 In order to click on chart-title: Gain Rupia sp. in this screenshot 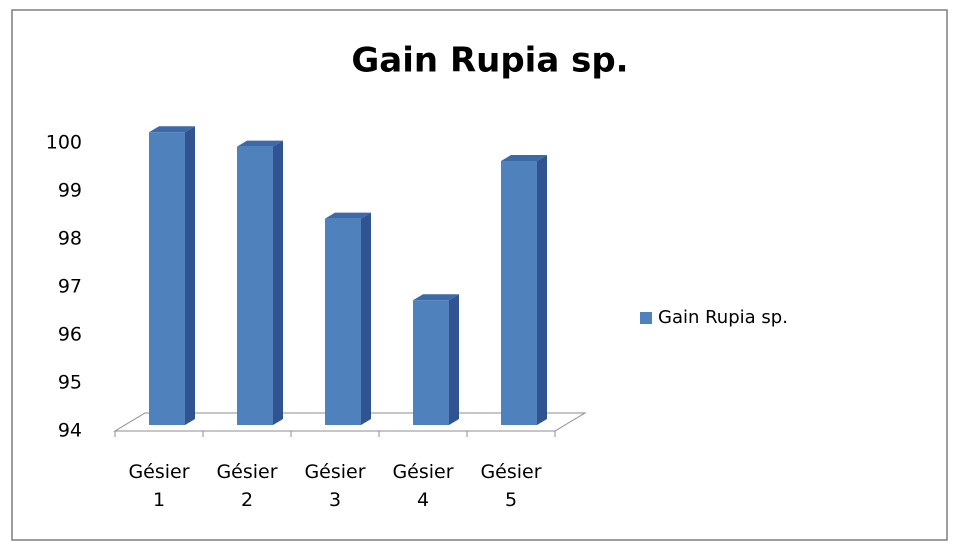, I will do `click(489, 61)`.